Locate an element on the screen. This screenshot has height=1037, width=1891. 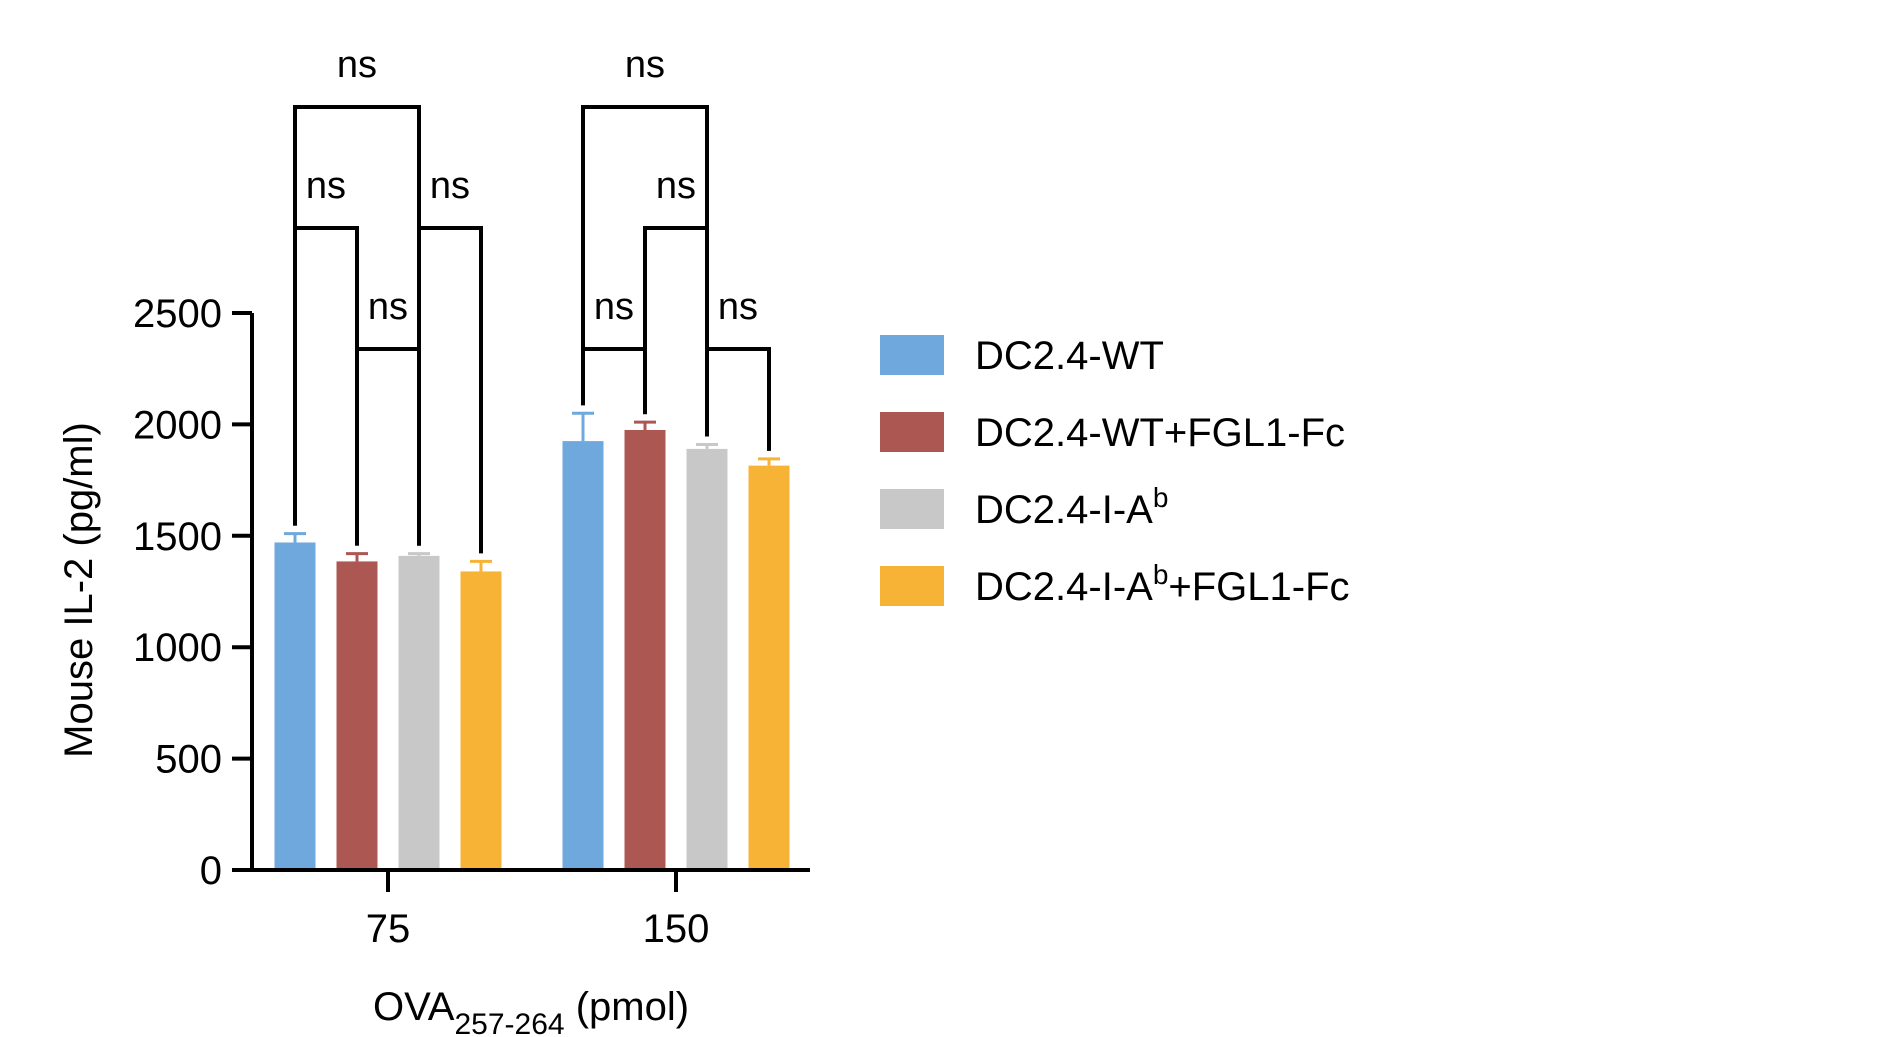
y-axis-title: Mouse IL-2 (pg/ml) is located at coordinates (79, 590).